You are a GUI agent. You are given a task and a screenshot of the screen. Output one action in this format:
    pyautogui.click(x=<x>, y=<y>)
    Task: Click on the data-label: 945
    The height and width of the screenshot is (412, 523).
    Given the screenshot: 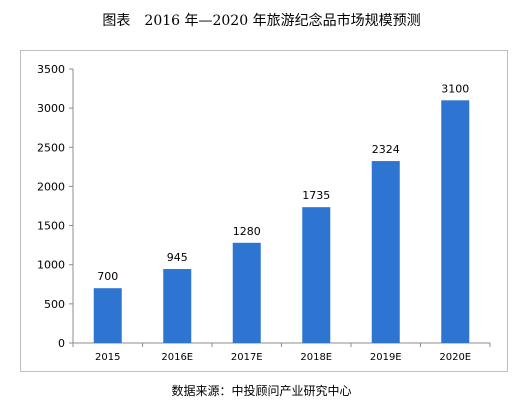 What is the action you would take?
    pyautogui.click(x=177, y=257)
    